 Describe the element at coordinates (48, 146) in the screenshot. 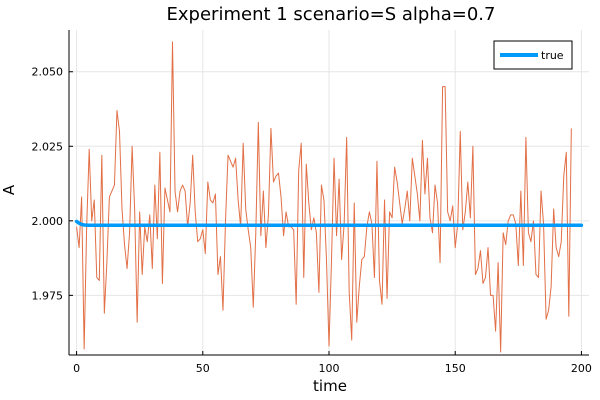

I see `y-tick-label: 2.025` at that location.